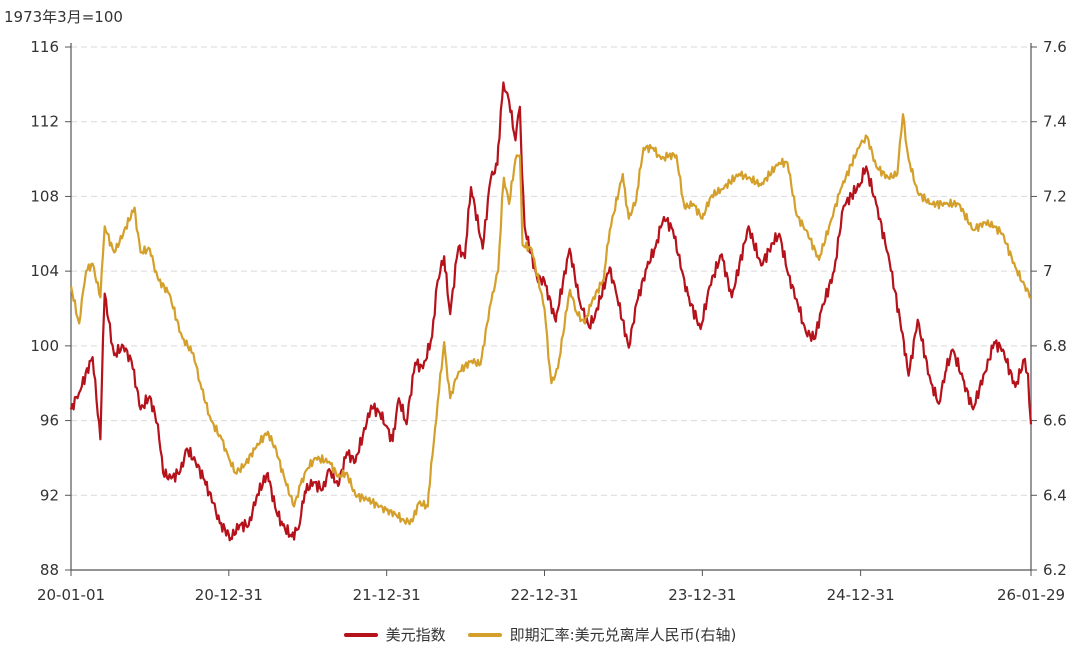  What do you see at coordinates (360, 634) in the screenshot?
I see `legend-swatch-usd-index` at bounding box center [360, 634].